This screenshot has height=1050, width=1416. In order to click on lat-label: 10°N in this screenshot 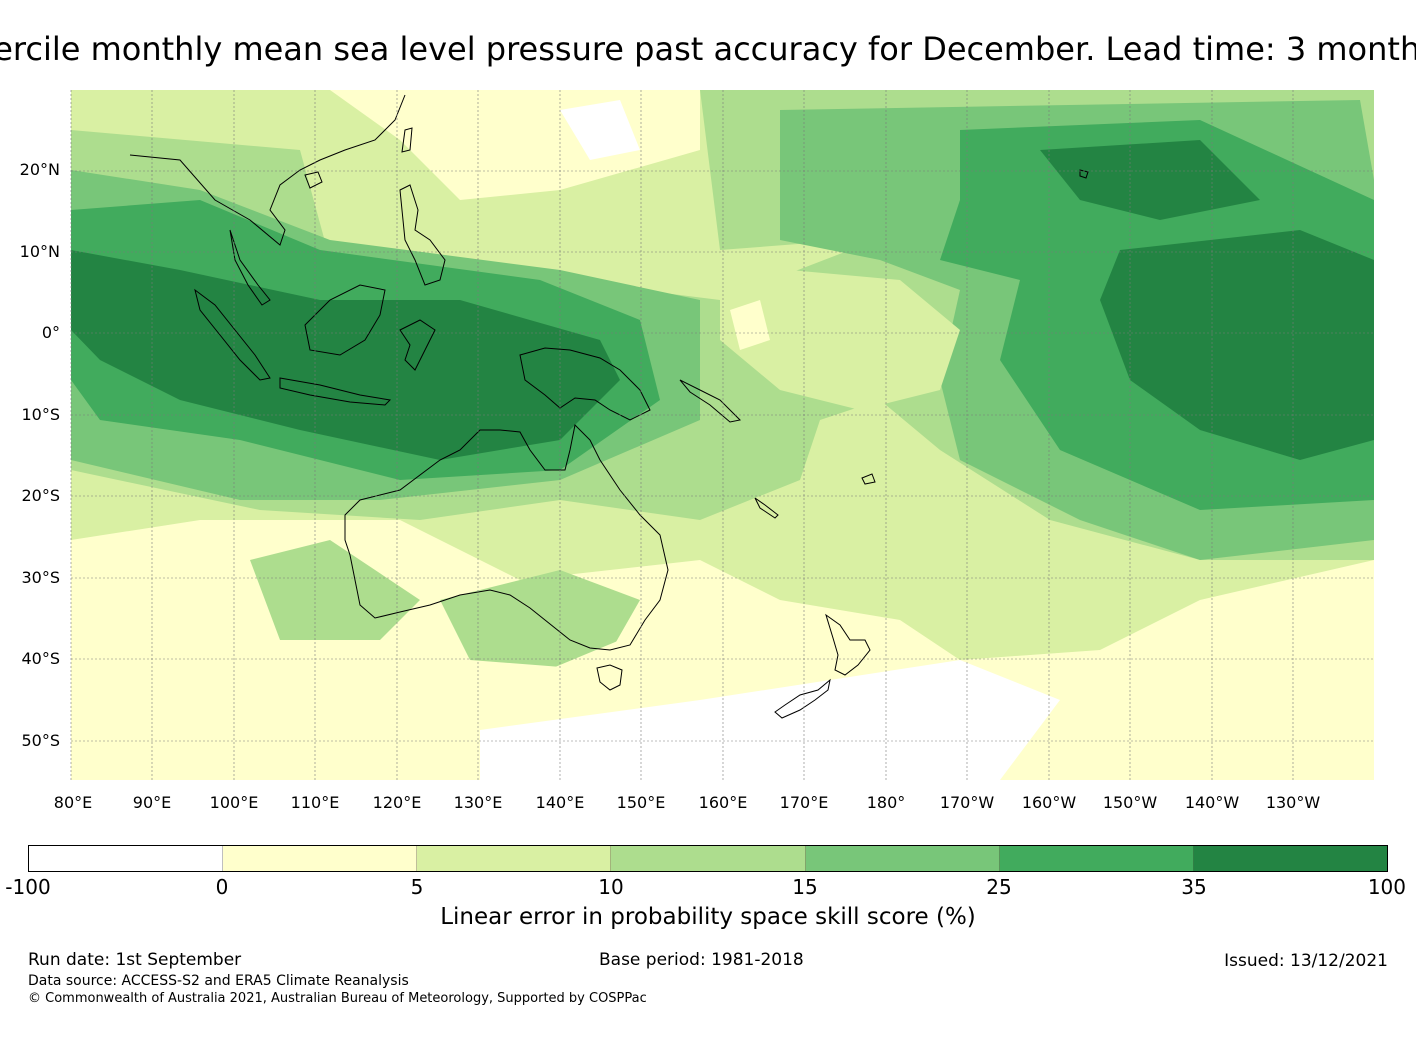, I will do `click(39, 251)`.